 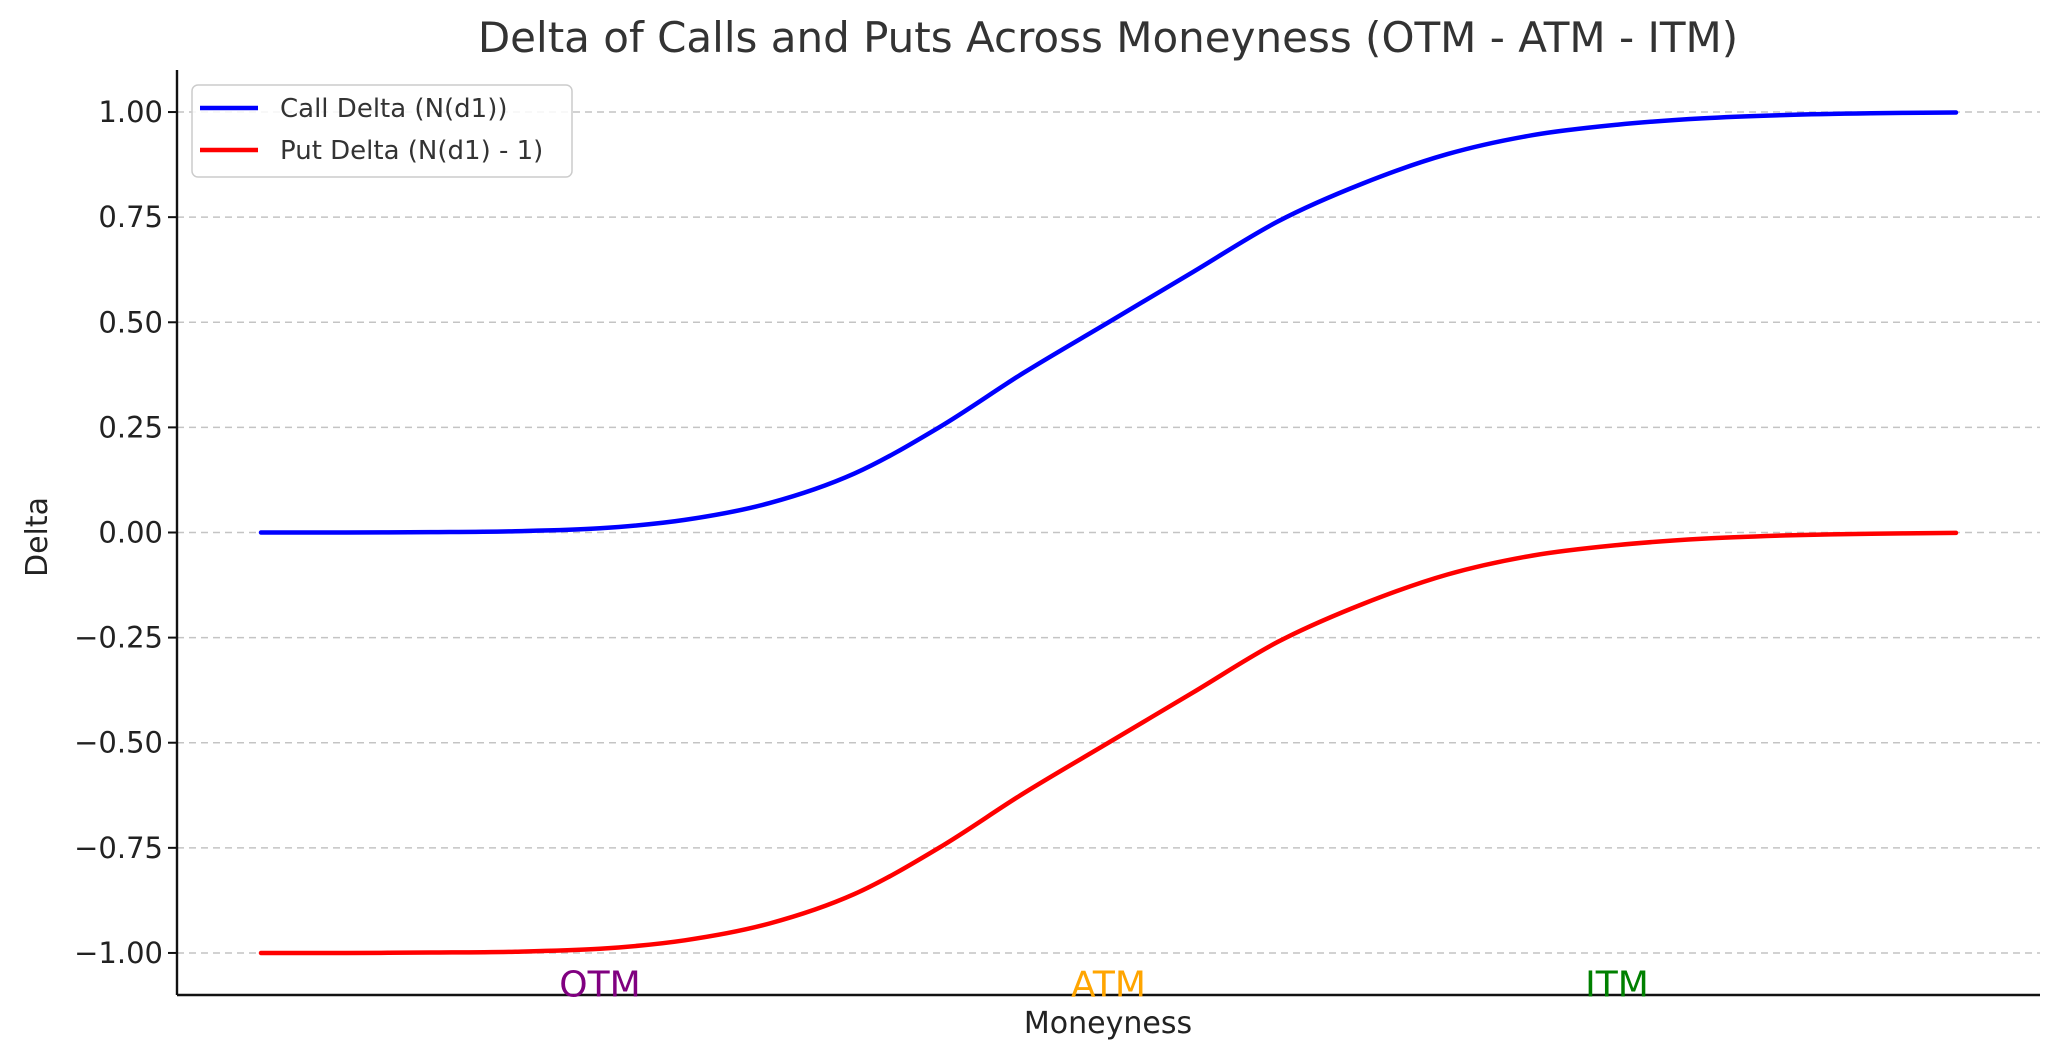 What do you see at coordinates (1617, 984) in the screenshot?
I see `annotation-itm: ITM` at bounding box center [1617, 984].